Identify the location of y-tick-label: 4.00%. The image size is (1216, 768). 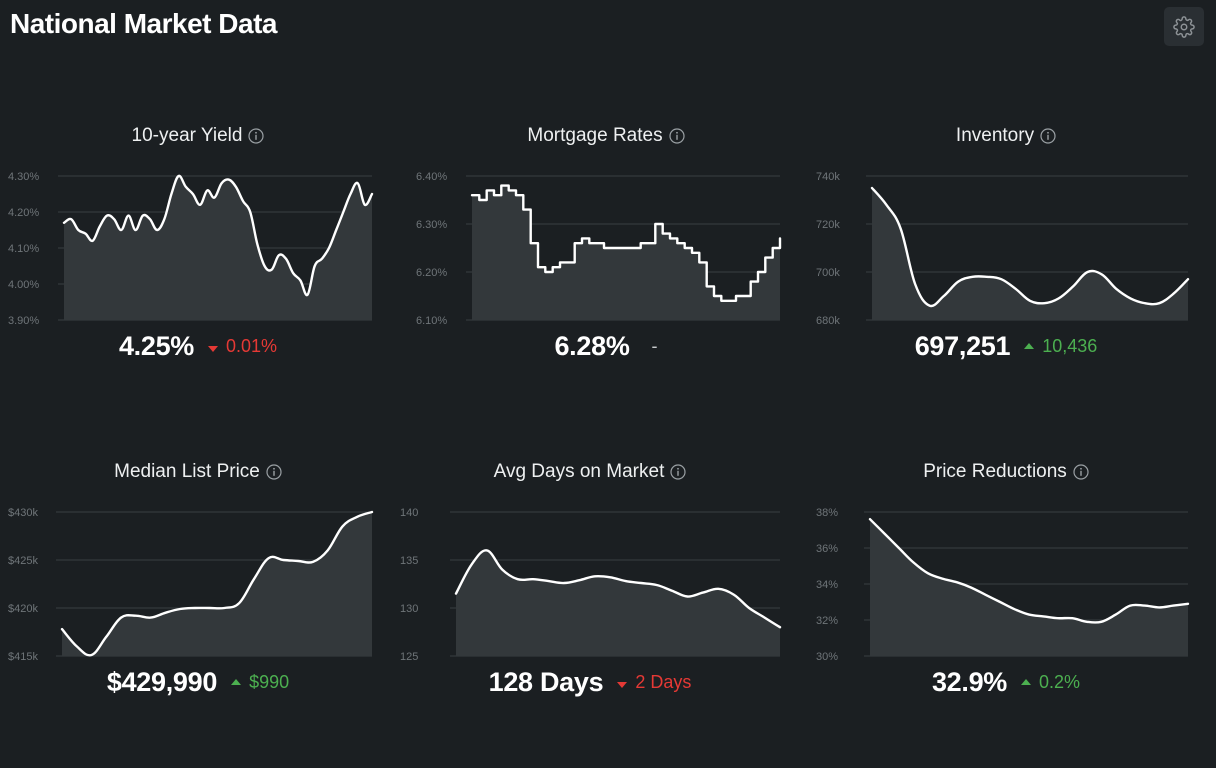
(23, 285).